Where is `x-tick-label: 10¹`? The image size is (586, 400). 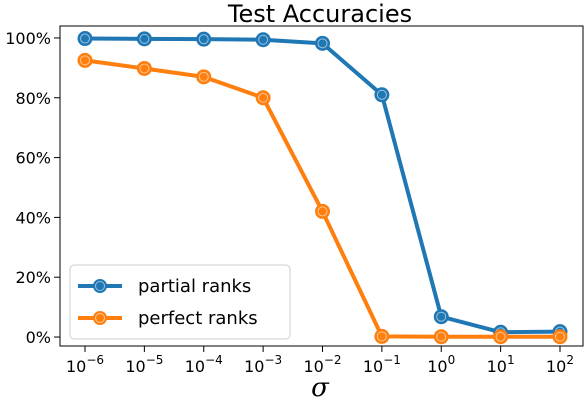
x-tick-label: 10¹ is located at coordinates (501, 364).